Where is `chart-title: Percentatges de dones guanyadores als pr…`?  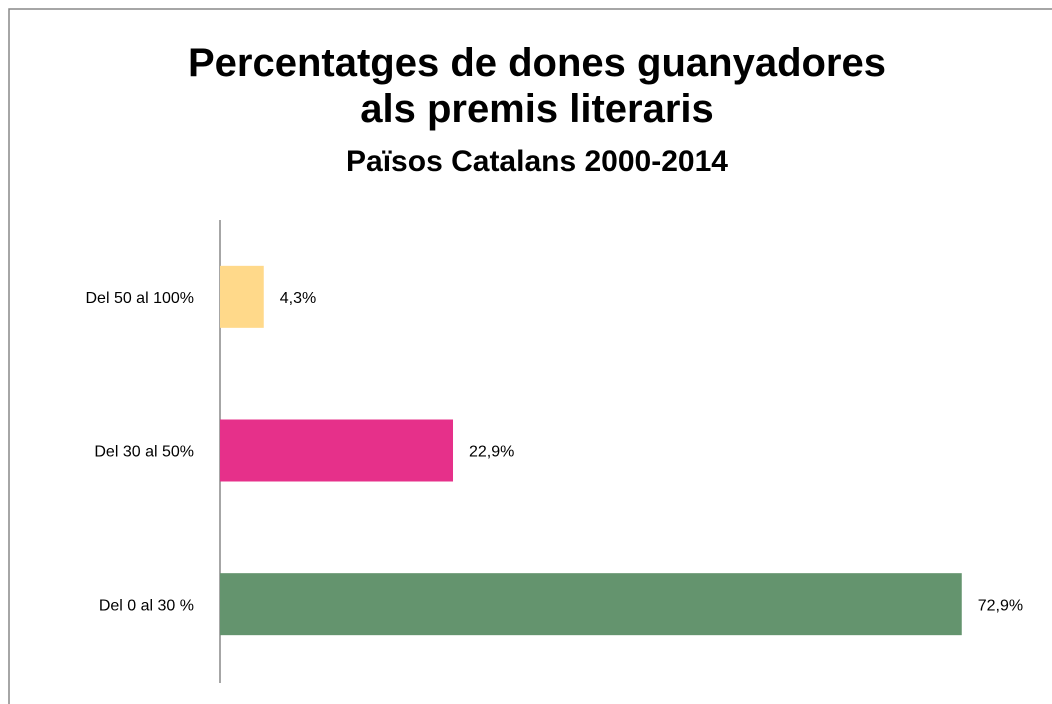
chart-title: Percentatges de dones guanyadores als pr… is located at coordinates (536, 86).